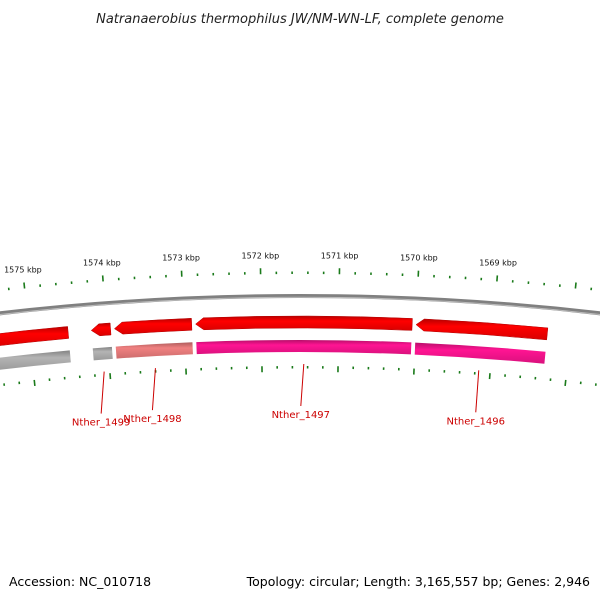  I want to click on tick-label: 1571 kbp, so click(340, 255).